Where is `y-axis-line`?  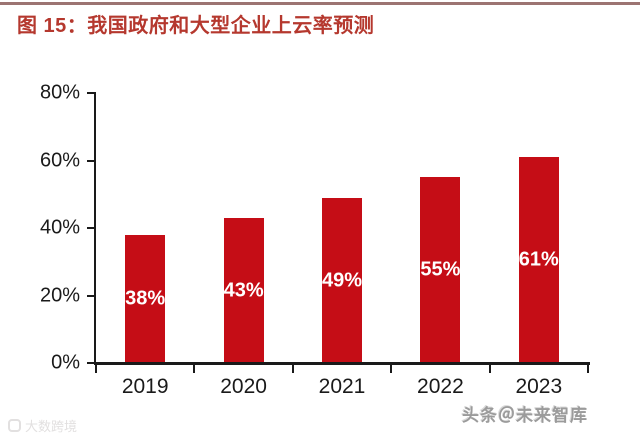
y-axis-line is located at coordinates (95, 229).